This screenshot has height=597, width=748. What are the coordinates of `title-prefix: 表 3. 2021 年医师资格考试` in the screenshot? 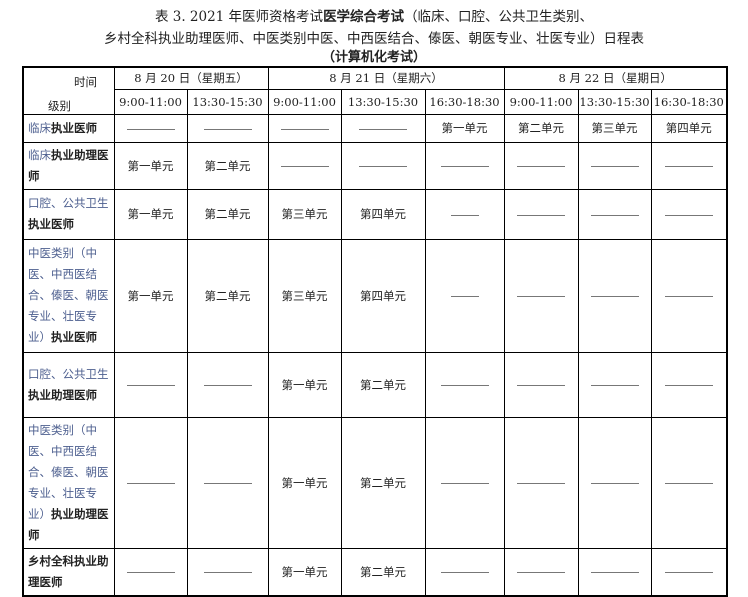 It's located at (239, 17).